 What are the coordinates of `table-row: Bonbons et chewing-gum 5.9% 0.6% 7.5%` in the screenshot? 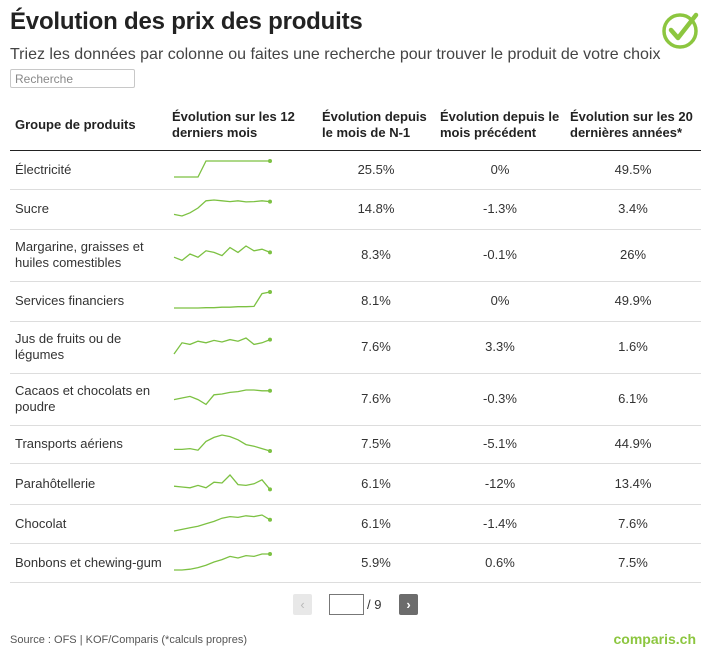 It's located at (355, 563).